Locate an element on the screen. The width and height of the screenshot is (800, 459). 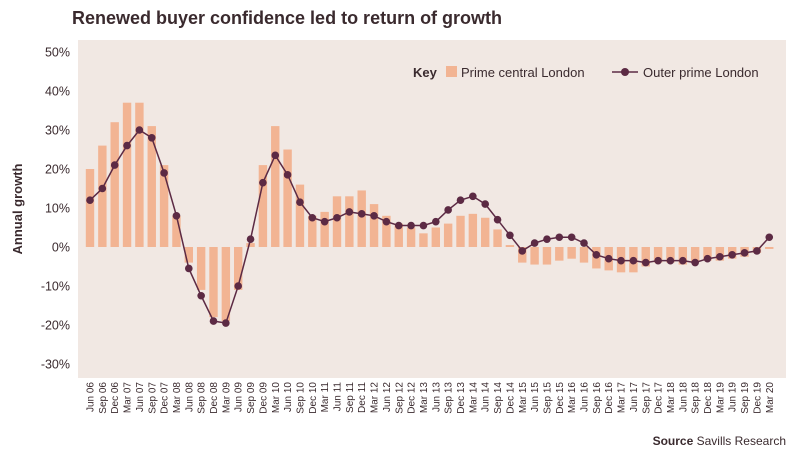
x-tick-label: Dec 11 is located at coordinates (362, 397).